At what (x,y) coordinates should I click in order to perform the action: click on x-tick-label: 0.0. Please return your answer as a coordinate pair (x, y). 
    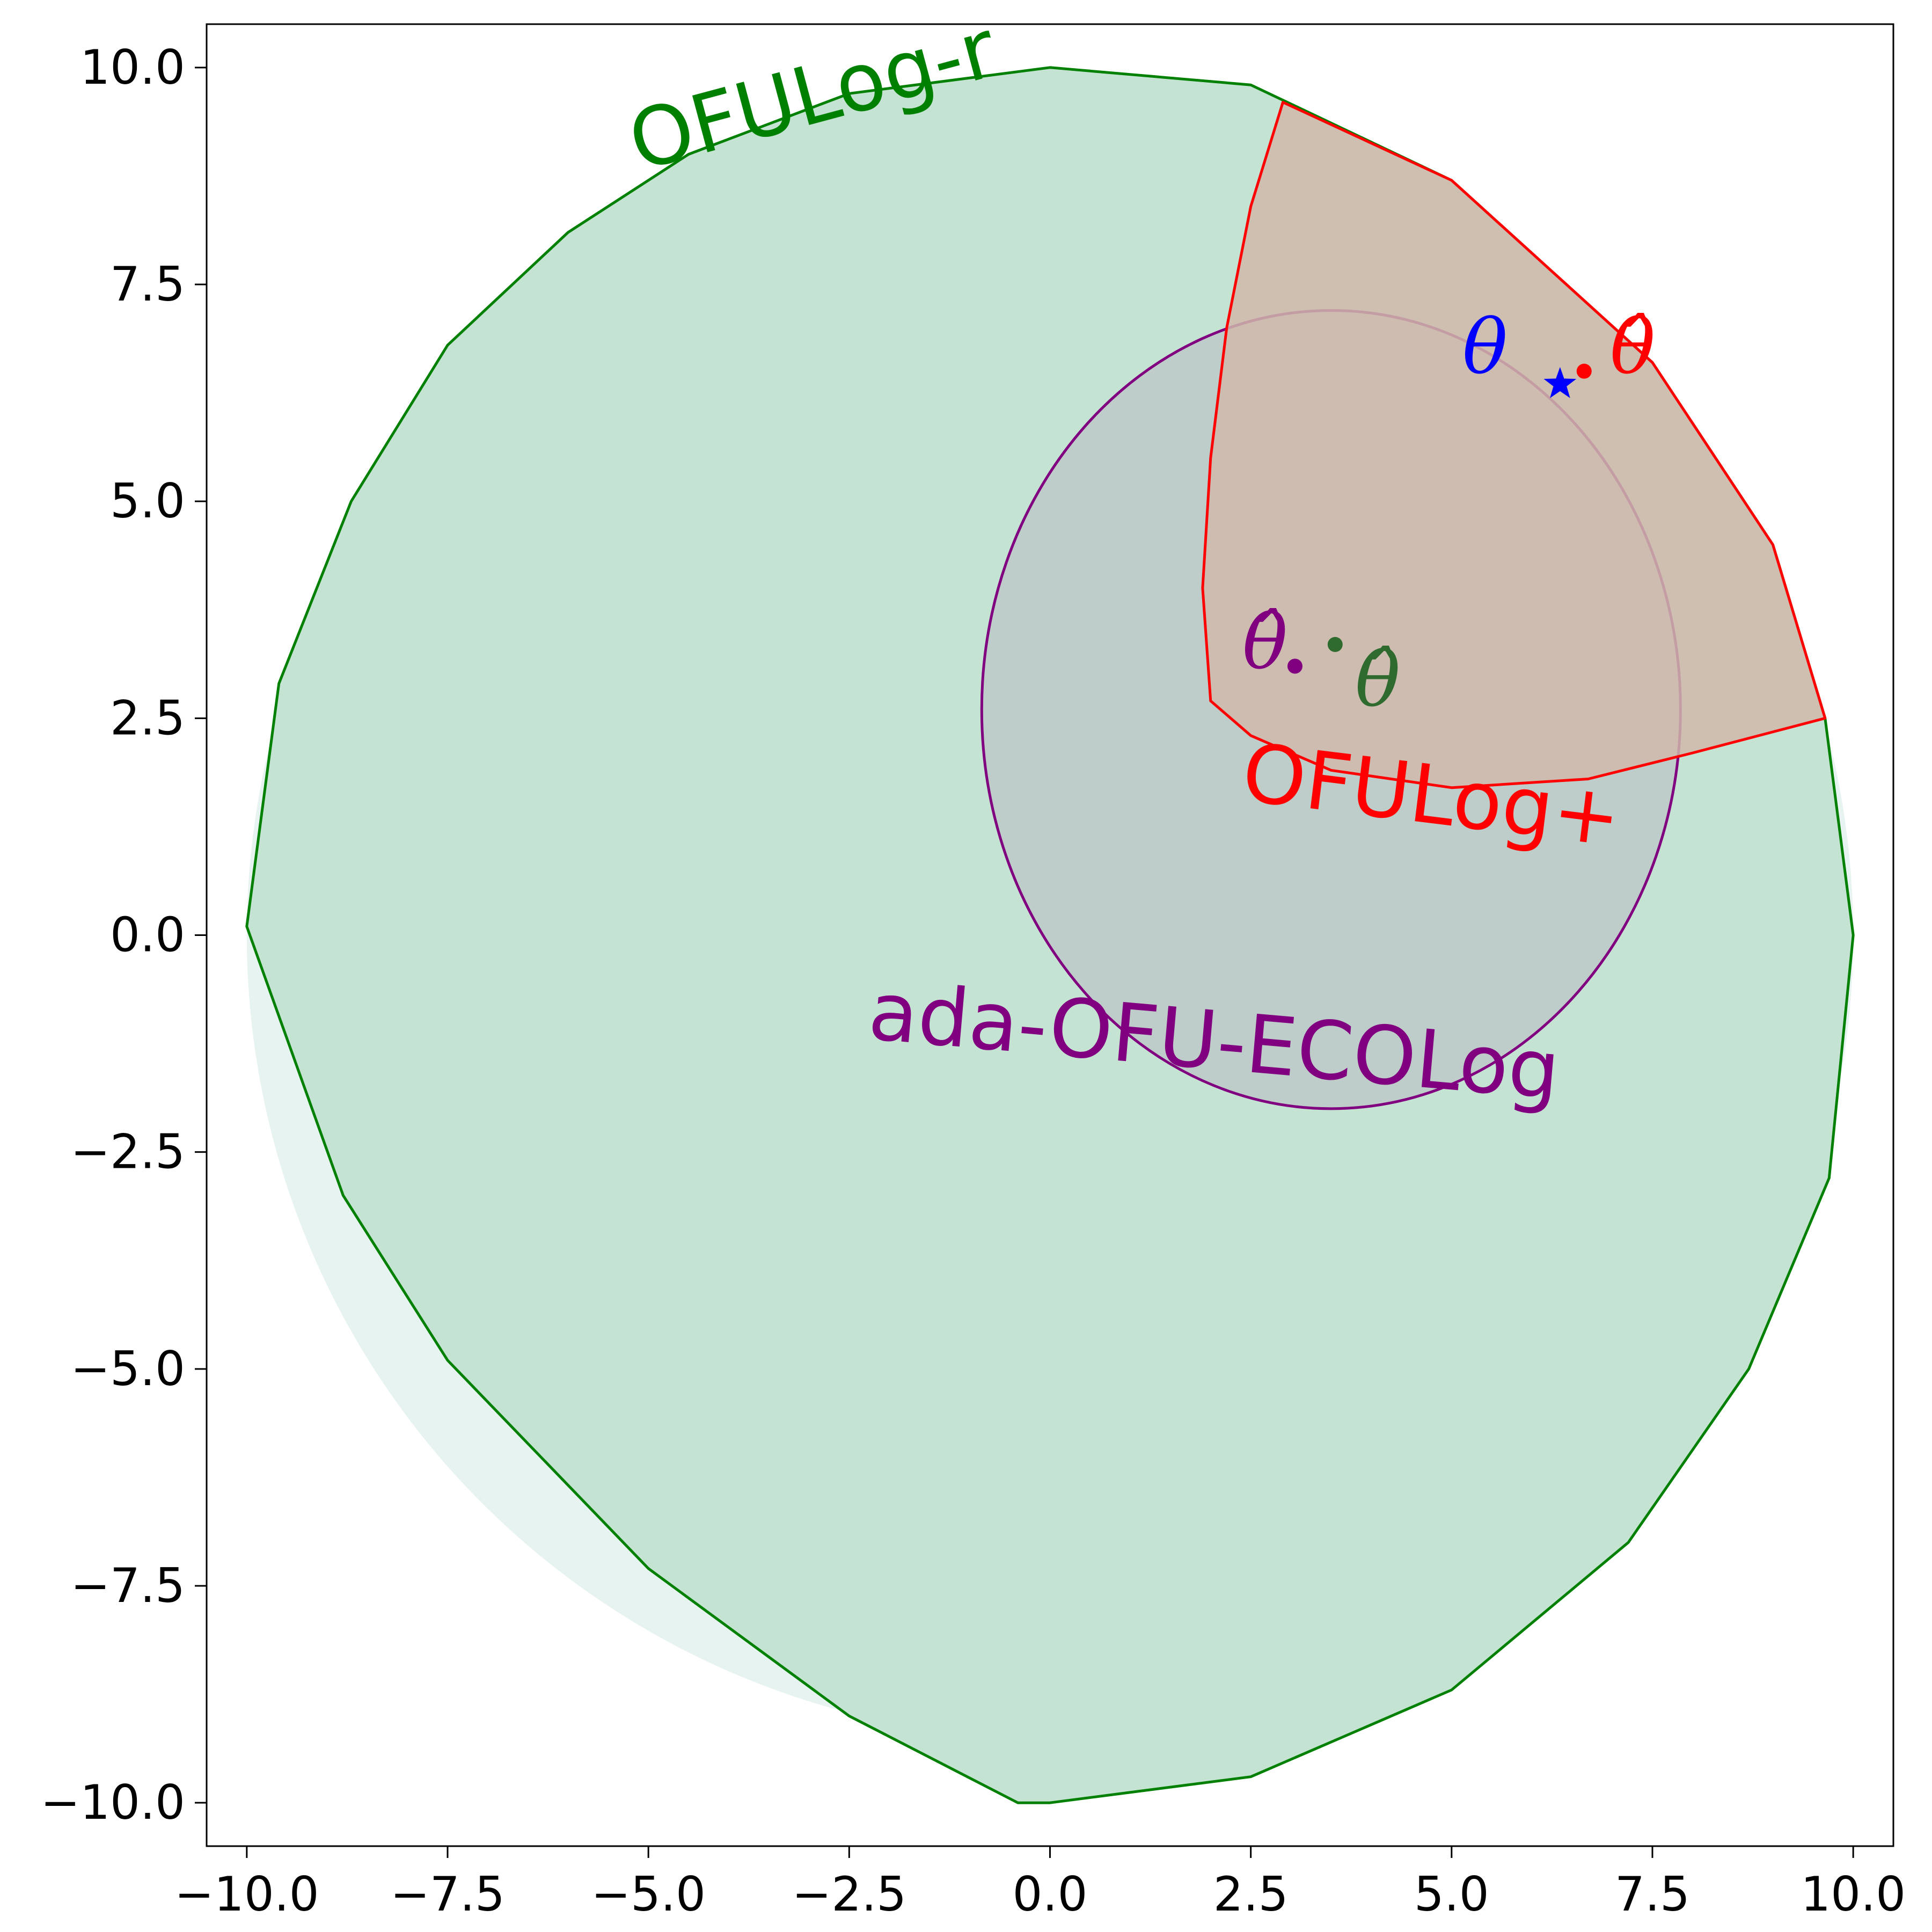
    Looking at the image, I should click on (1050, 1894).